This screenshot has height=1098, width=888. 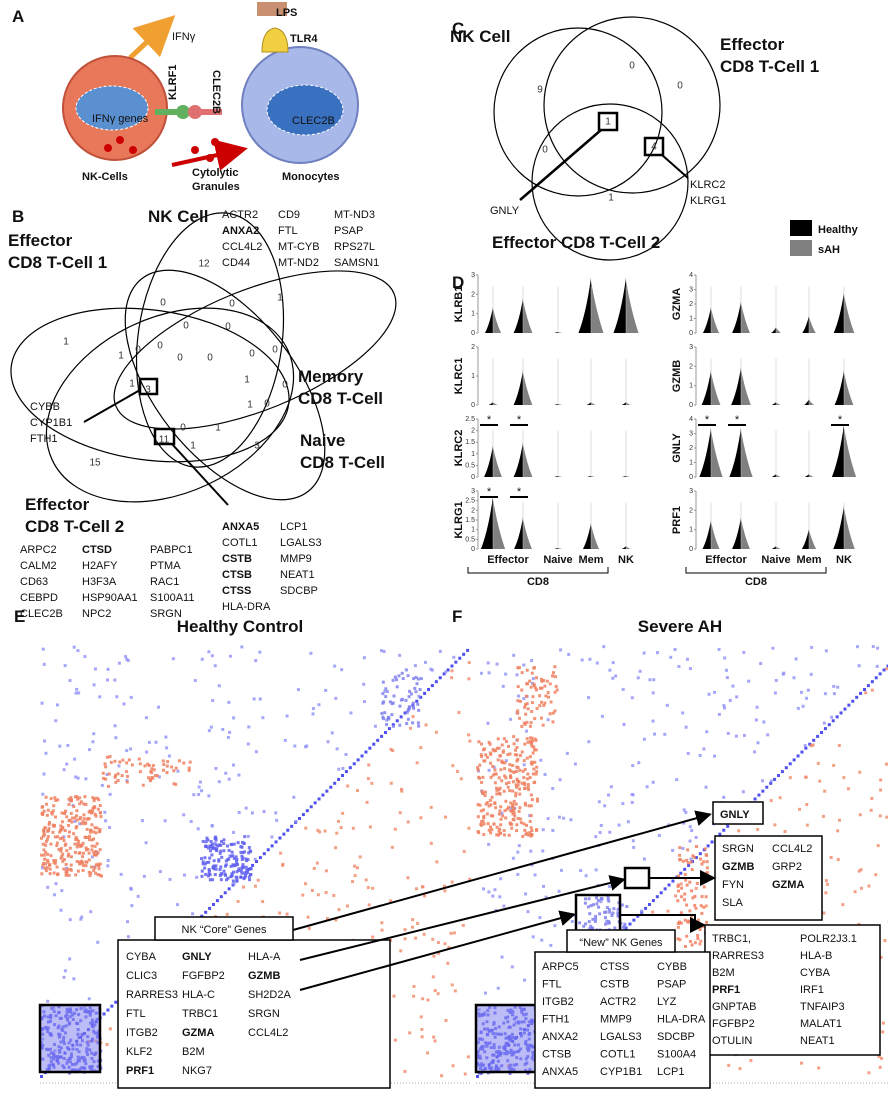 What do you see at coordinates (470, 539) in the screenshot?
I see `y-tick-label: 0.5` at bounding box center [470, 539].